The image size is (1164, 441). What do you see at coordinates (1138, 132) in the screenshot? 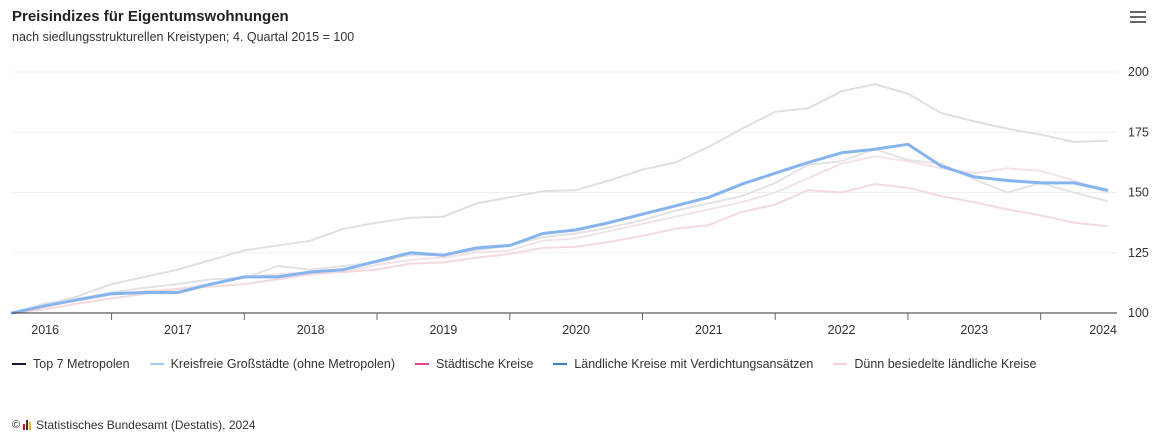
I see `y-tick-label-175: 175` at bounding box center [1138, 132].